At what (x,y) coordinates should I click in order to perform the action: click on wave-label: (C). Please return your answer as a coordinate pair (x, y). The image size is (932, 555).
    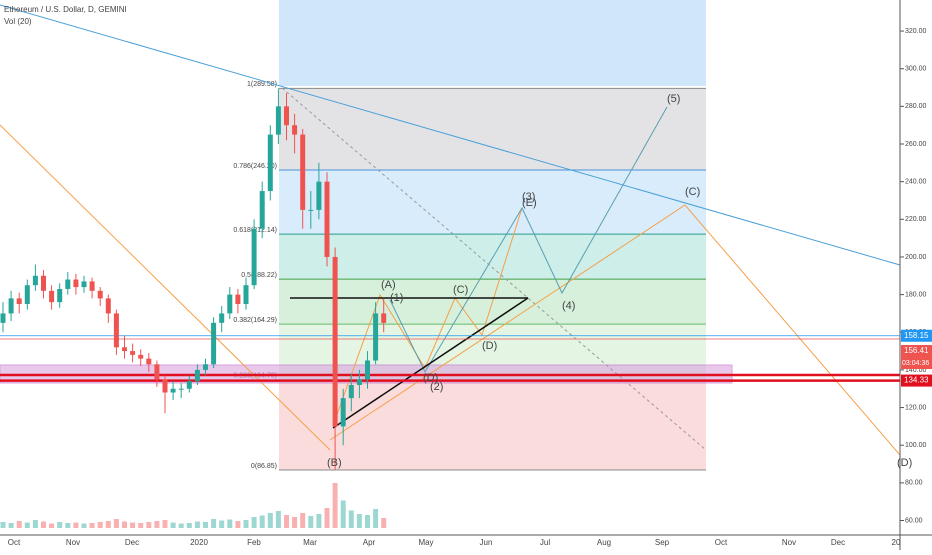
    Looking at the image, I should click on (692, 192).